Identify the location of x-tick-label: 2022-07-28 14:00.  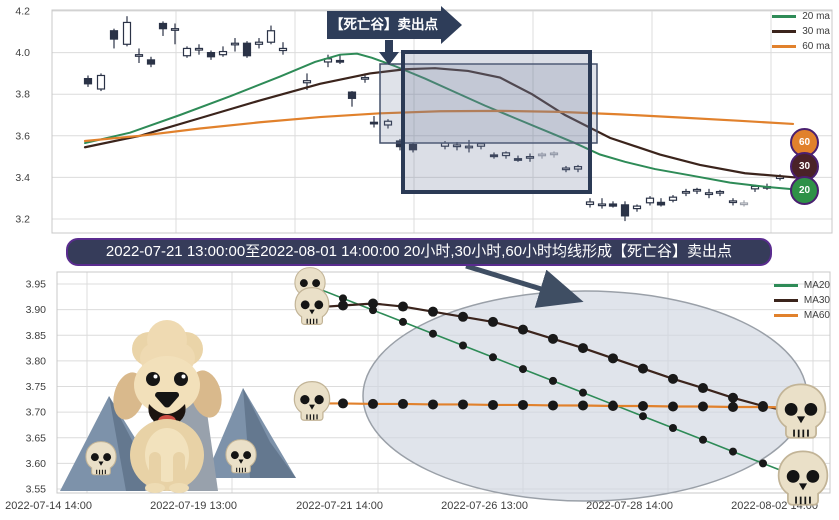
(629, 506).